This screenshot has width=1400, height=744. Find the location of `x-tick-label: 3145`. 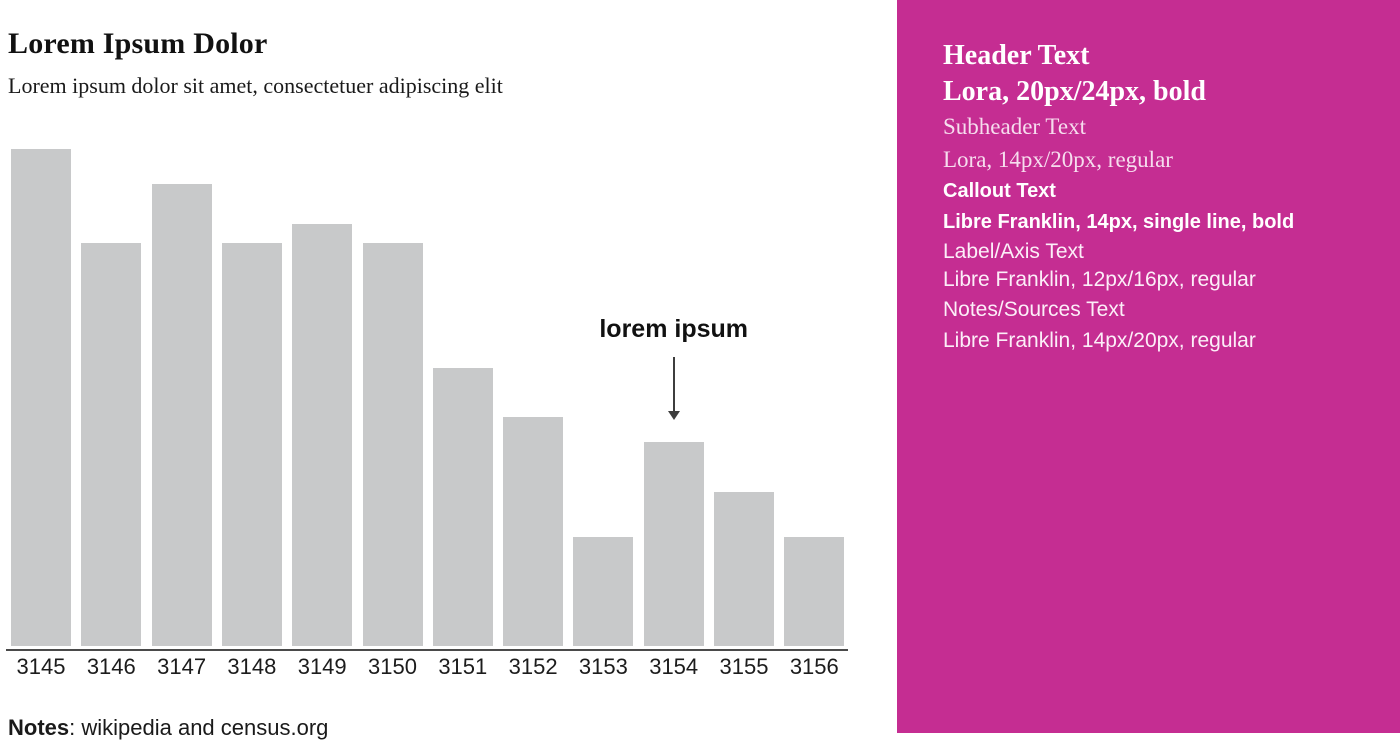

x-tick-label: 3145 is located at coordinates (41, 666).